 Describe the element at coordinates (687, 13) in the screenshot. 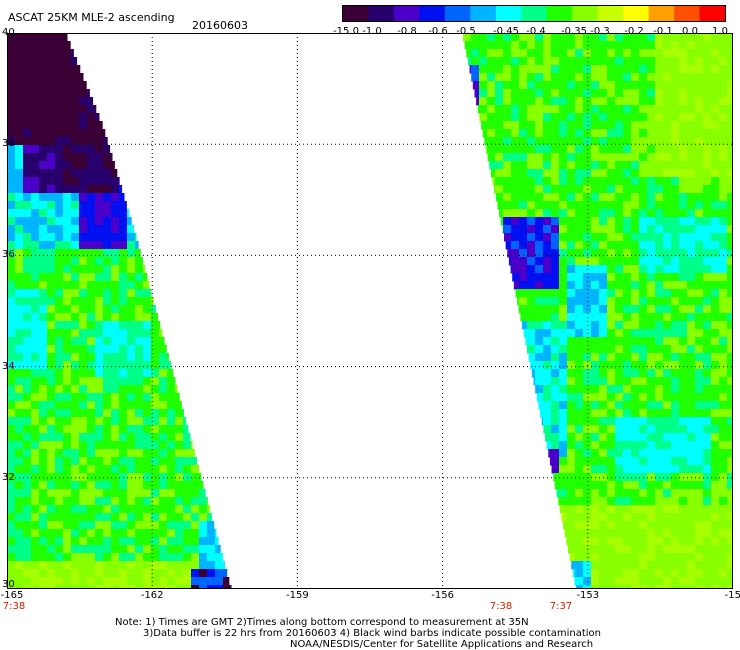

I see `color-scale-swatch` at that location.